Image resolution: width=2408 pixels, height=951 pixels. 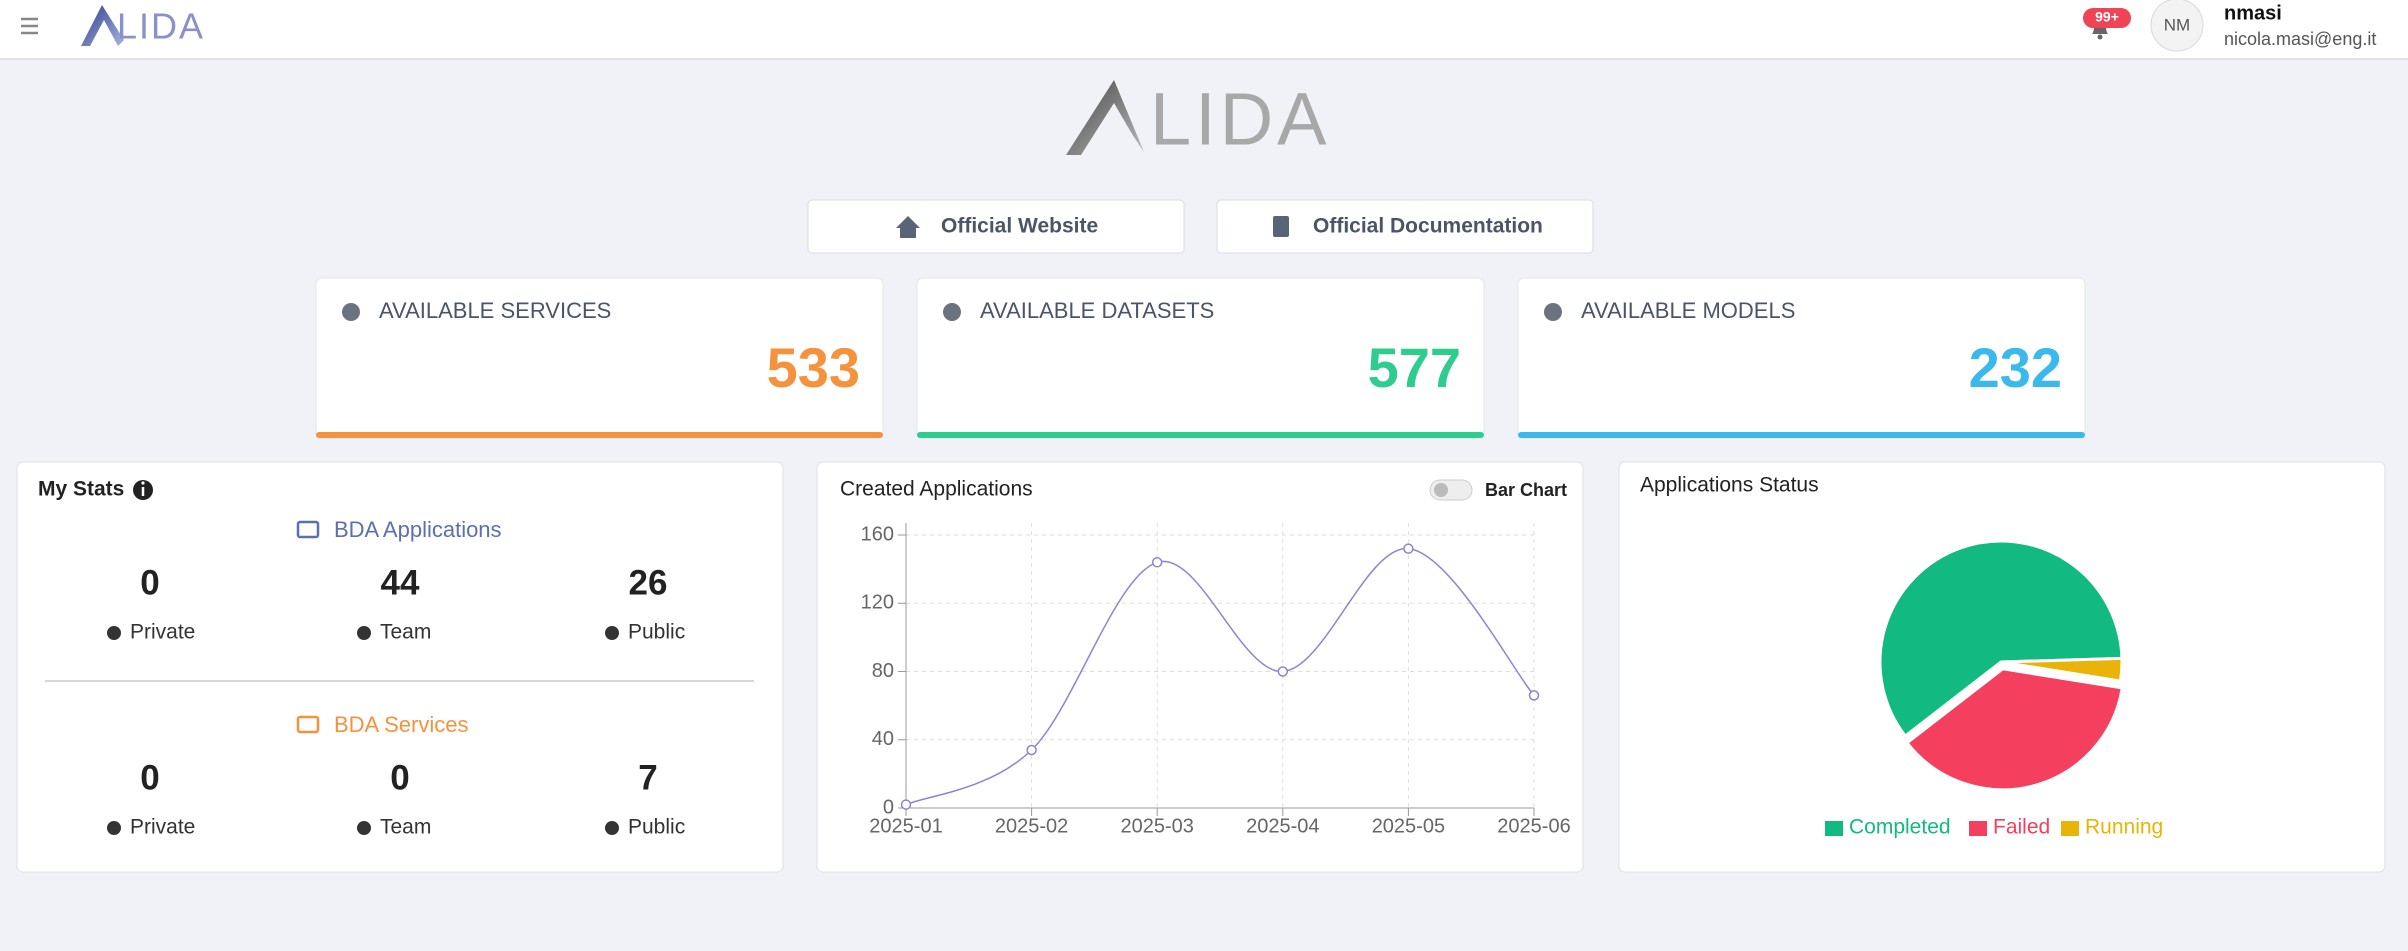 What do you see at coordinates (1282, 826) in the screenshot?
I see `x-tick-label: 2025-04` at bounding box center [1282, 826].